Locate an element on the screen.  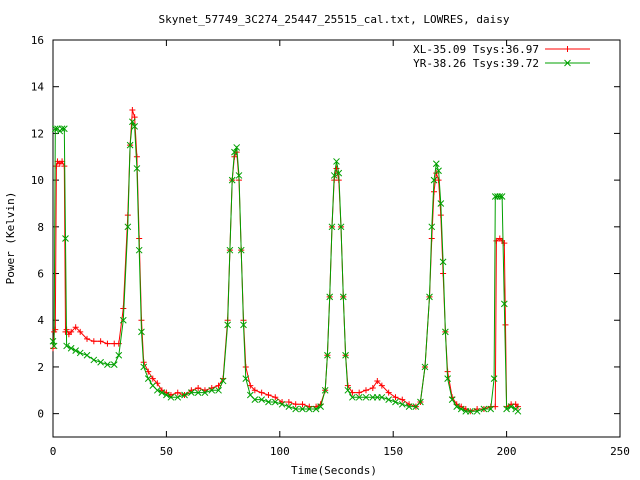
x-tick-label: 0 is located at coordinates (53, 451).